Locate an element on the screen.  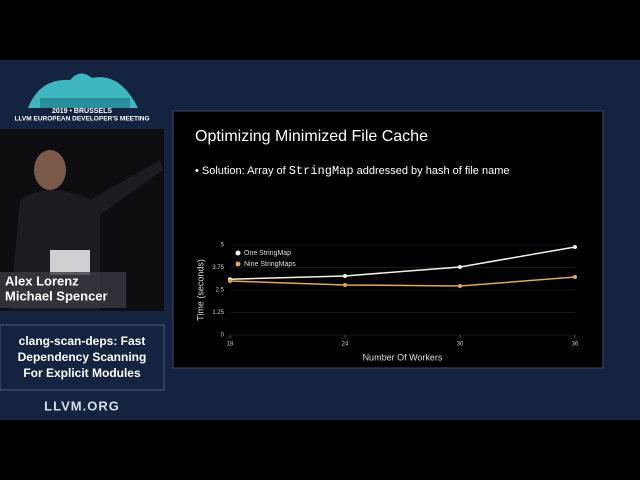
x-tick-label: 24 is located at coordinates (345, 345).